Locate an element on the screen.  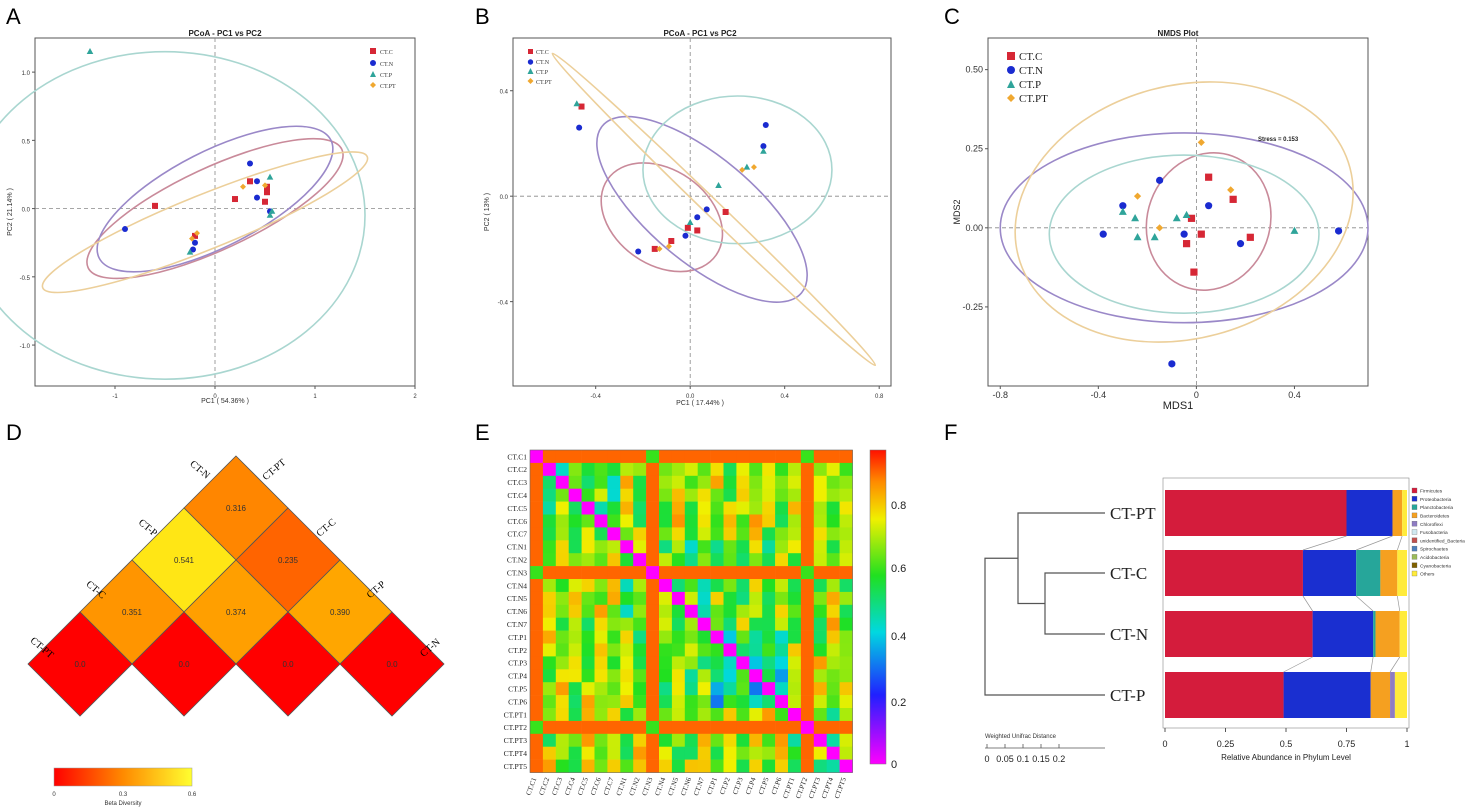
legend-label-f: Cyanobacteria is located at coordinates (1435, 566).